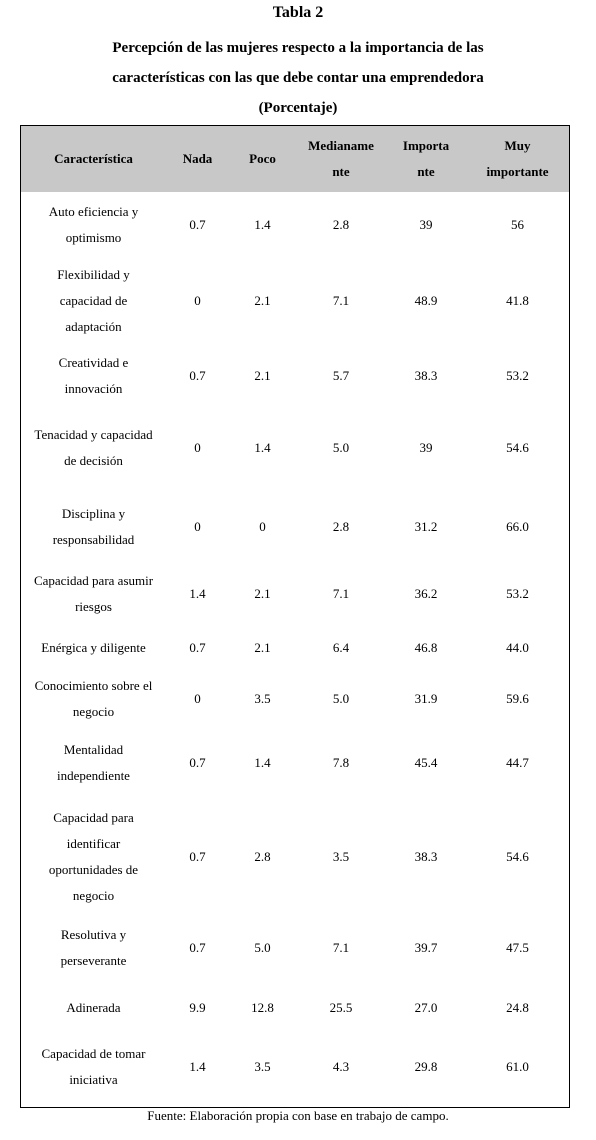 The width and height of the screenshot is (596, 1140). What do you see at coordinates (93, 447) in the screenshot?
I see `row-label: Tenacidad y capacidad de decisión` at bounding box center [93, 447].